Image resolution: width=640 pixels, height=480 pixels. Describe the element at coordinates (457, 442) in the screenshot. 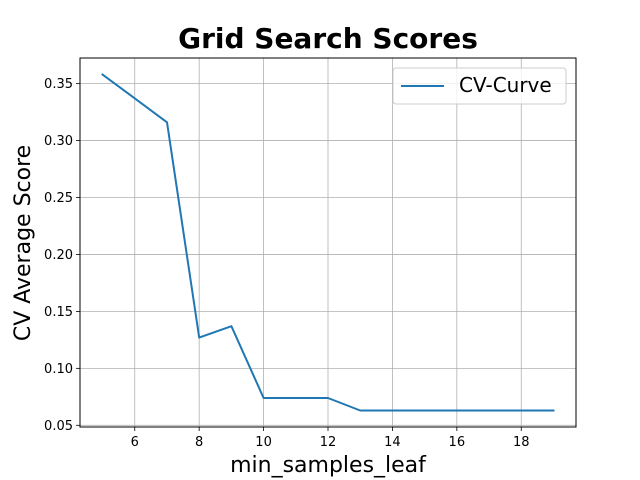

I see `x-tick-label: 16` at that location.